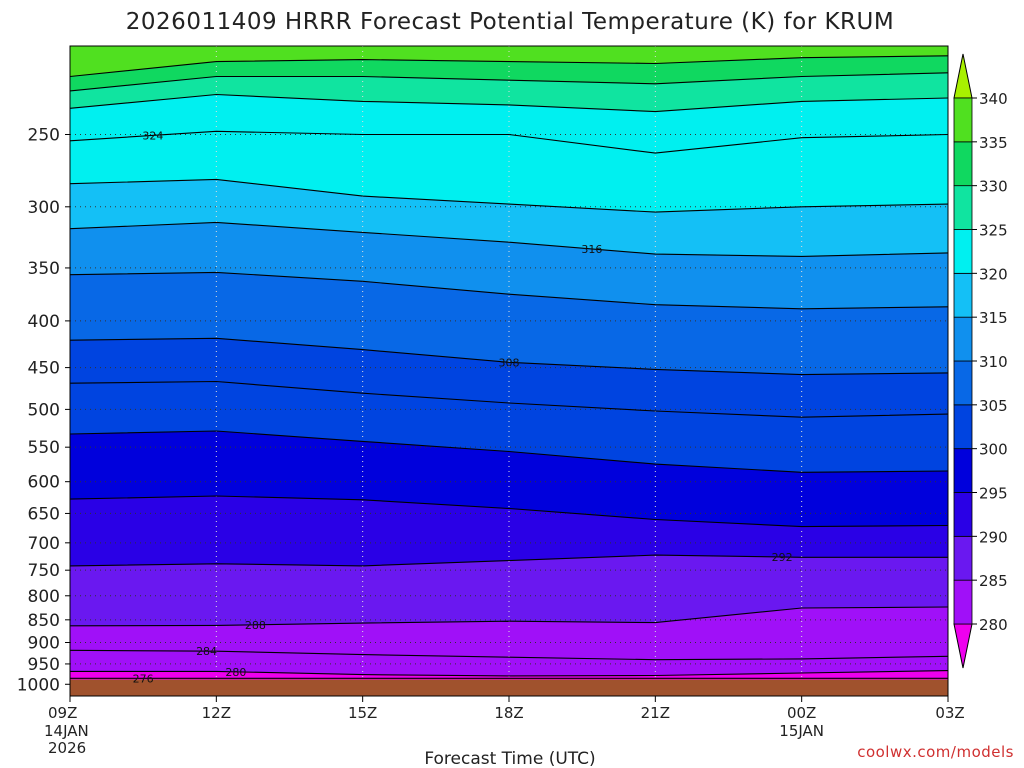  Describe the element at coordinates (44, 571) in the screenshot. I see `y-tick-label-750: 750` at that location.